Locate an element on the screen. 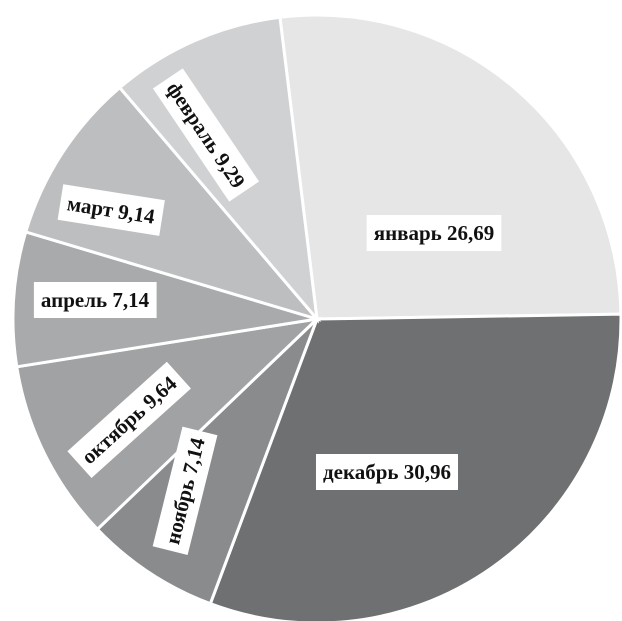  pie-label-5: март 9,14 is located at coordinates (111, 210).